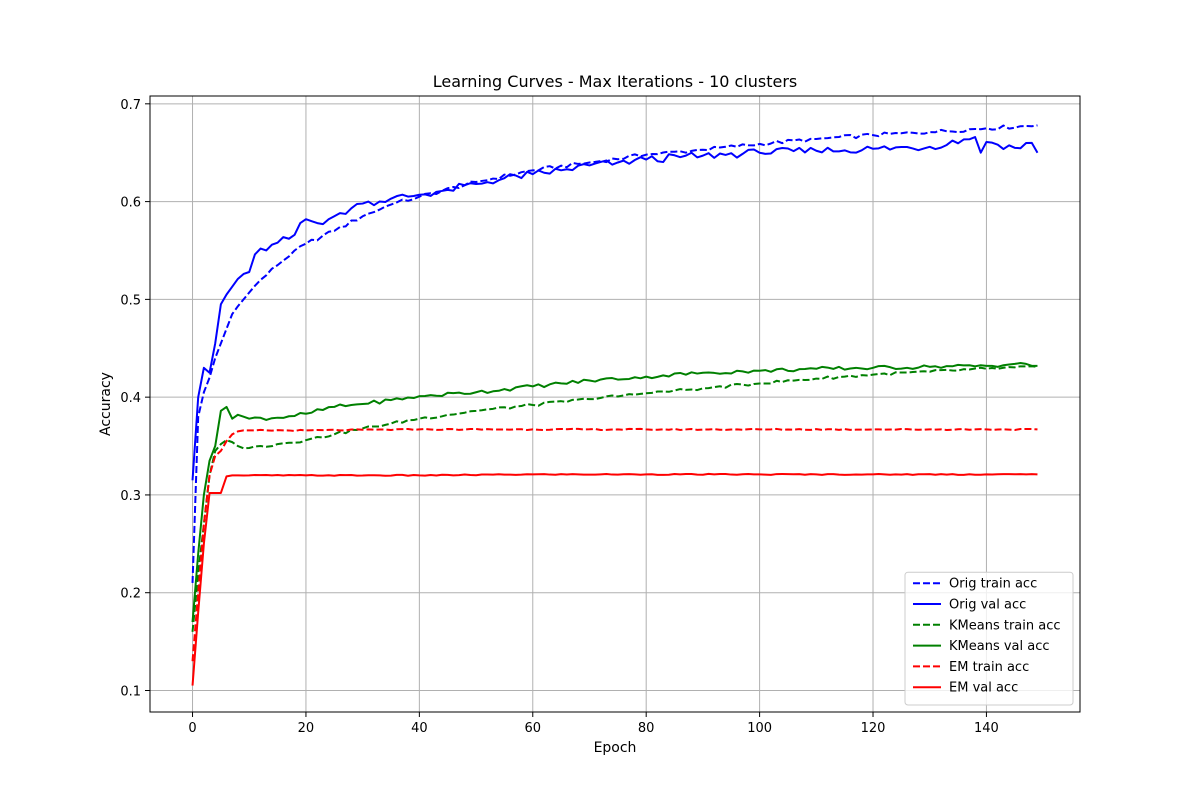 The image size is (1200, 800). Describe the element at coordinates (873, 728) in the screenshot. I see `x-tick-label: 120` at that location.